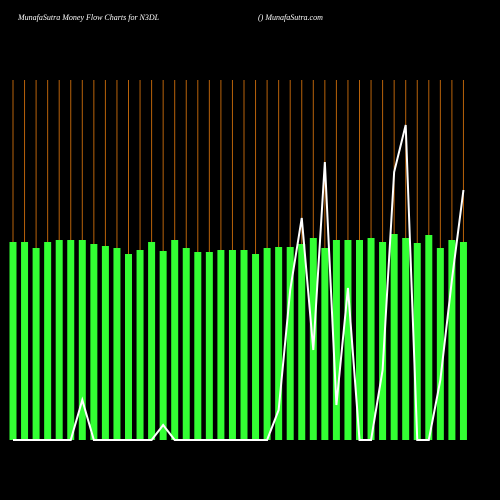 The height and width of the screenshot is (500, 500). I want to click on chart-title: MunafaSutra Money Flow Charts for N3DL, so click(88, 17).